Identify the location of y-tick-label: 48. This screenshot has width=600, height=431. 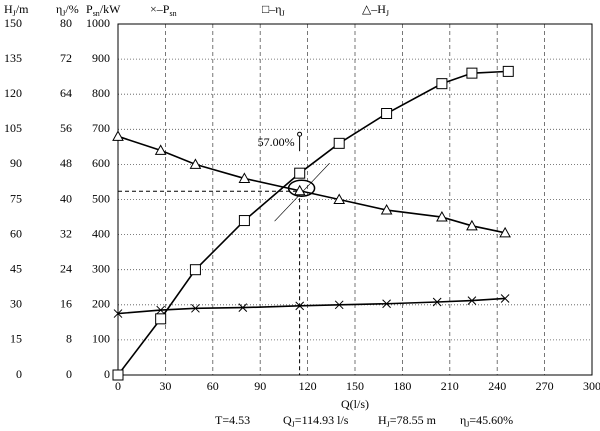
(66, 163).